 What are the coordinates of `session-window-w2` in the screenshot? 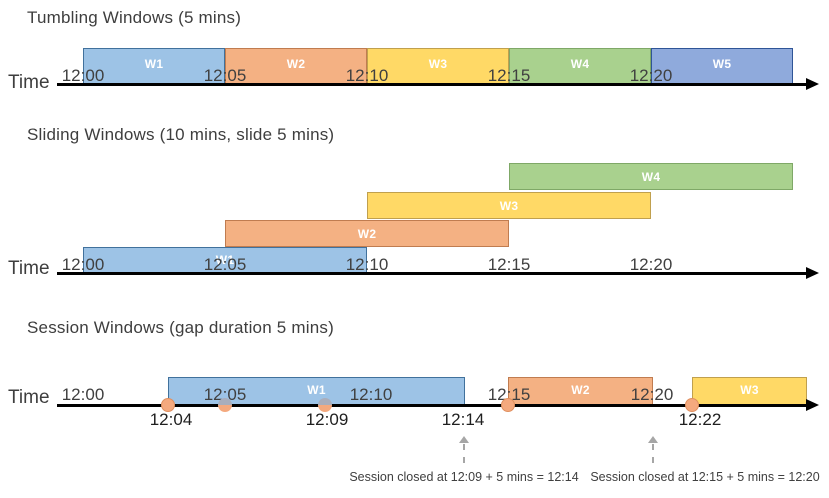 It's located at (580, 391).